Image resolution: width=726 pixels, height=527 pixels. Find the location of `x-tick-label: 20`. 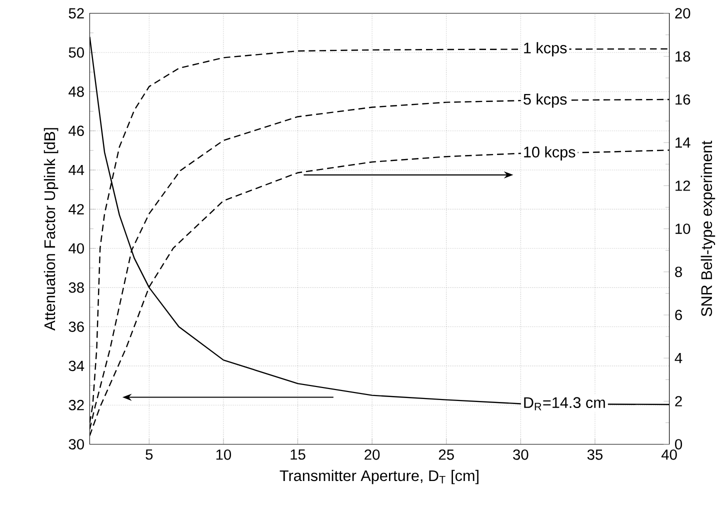

x-tick-label: 20 is located at coordinates (372, 454).